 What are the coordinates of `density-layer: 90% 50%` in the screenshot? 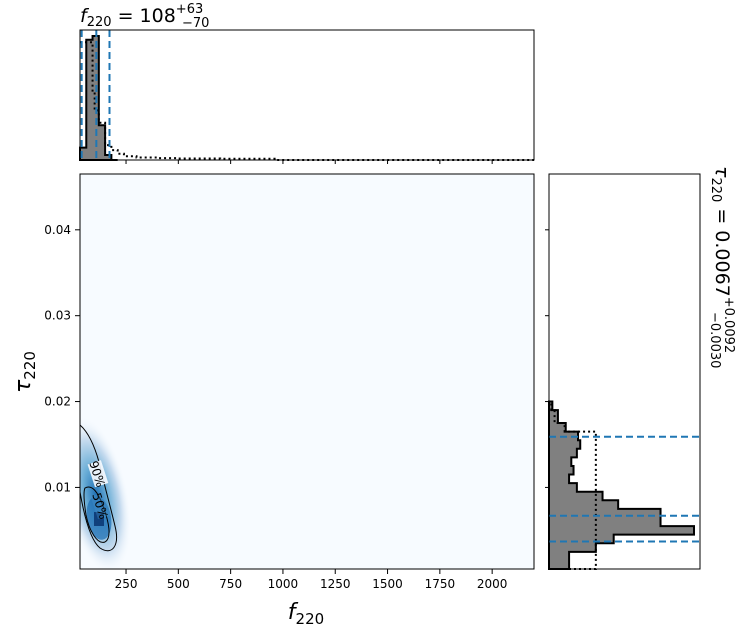 It's located at (106, 492).